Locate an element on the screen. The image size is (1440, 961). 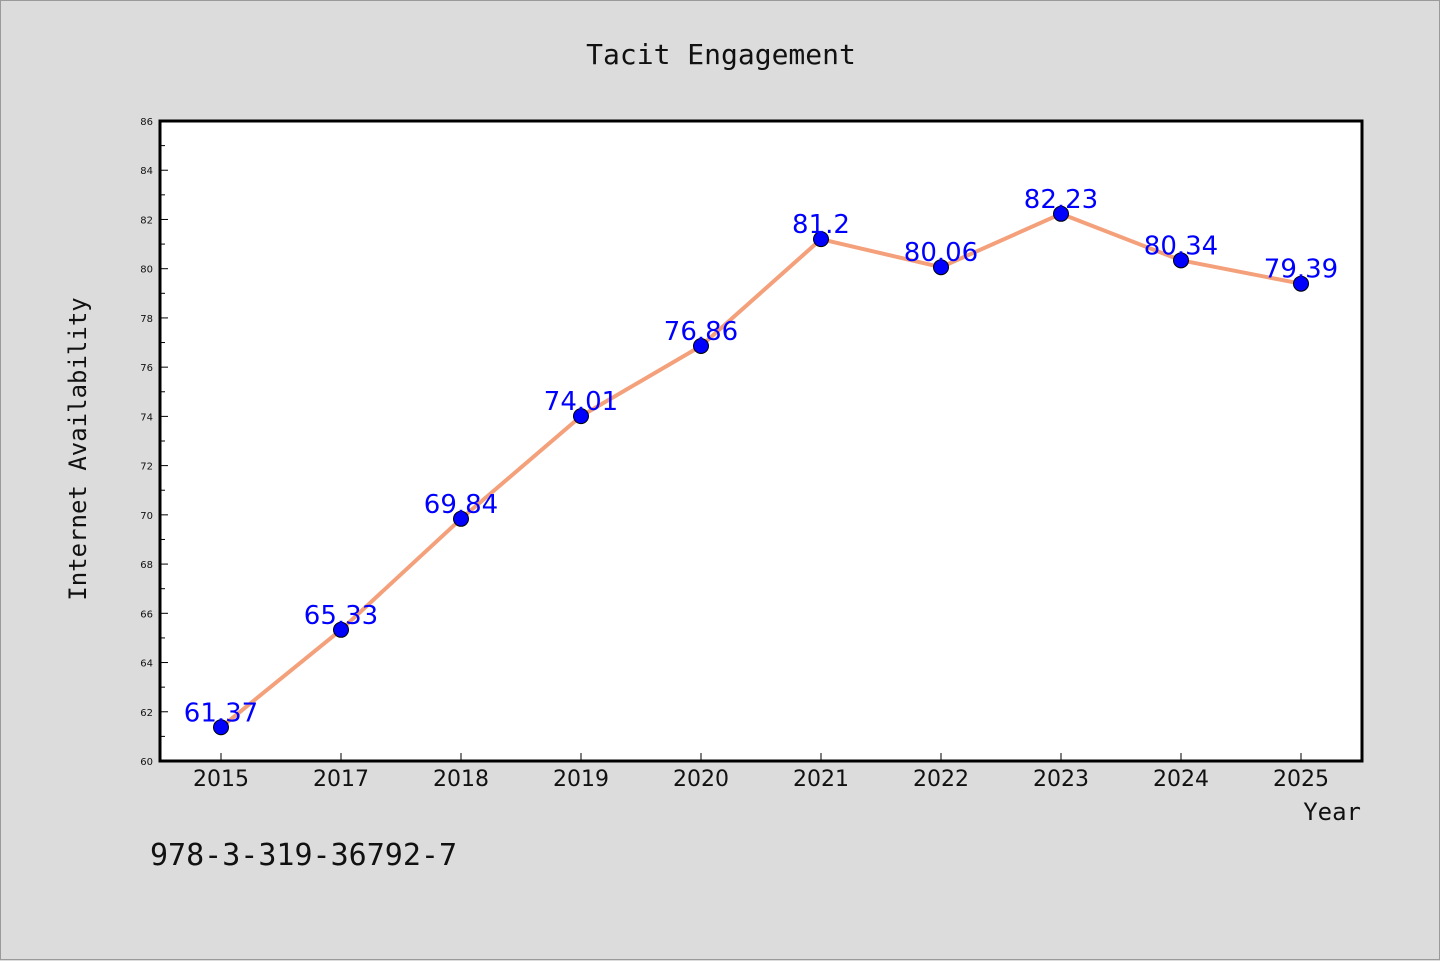
data-label: 80.34 is located at coordinates (1181, 246).